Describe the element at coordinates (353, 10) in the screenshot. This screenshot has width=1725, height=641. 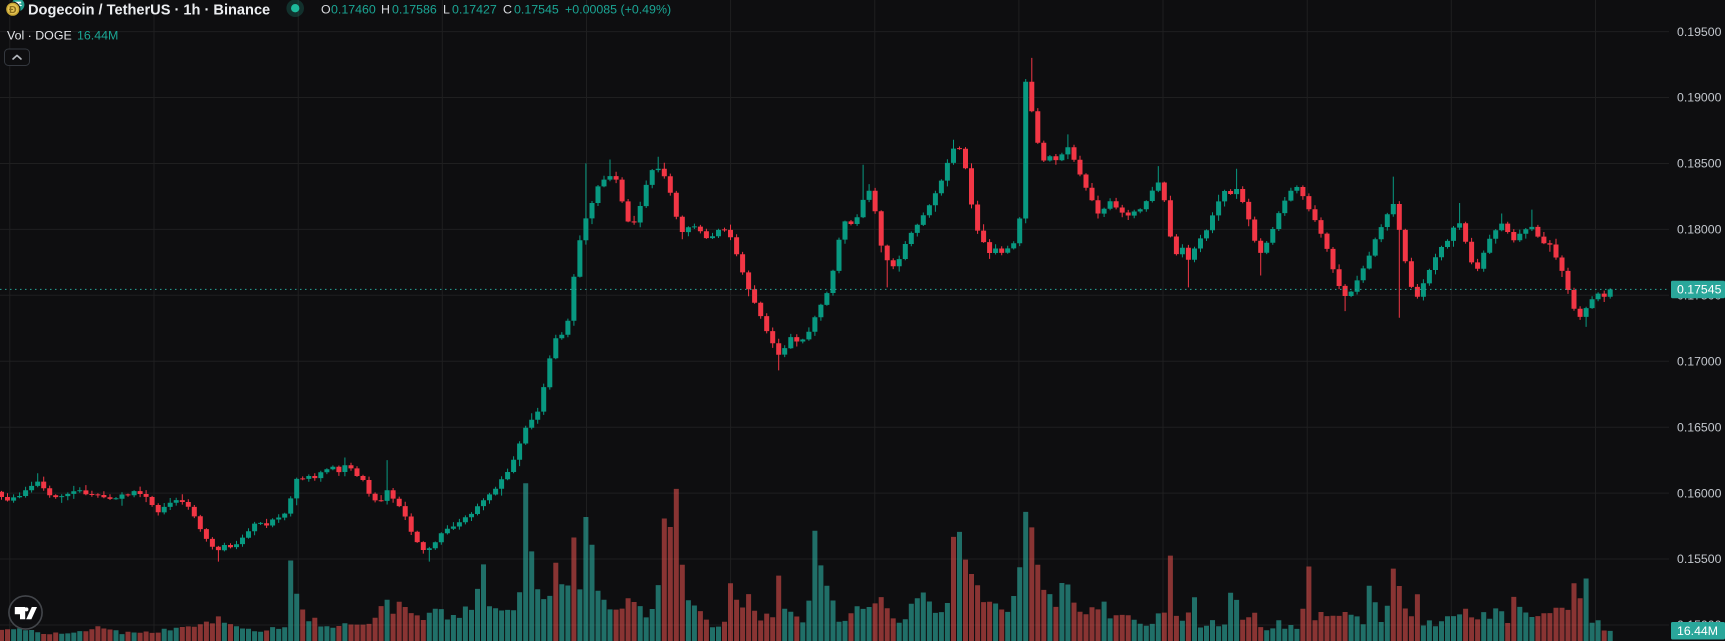
I see `svg-text: 0.17460` at that location.